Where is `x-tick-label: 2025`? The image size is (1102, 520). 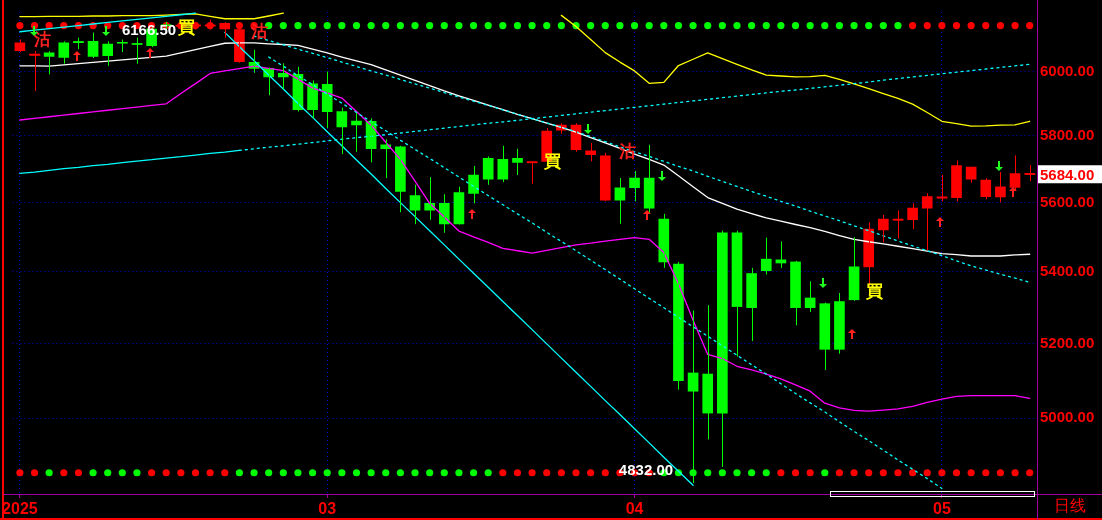
x-tick-label: 2025 is located at coordinates (20, 509).